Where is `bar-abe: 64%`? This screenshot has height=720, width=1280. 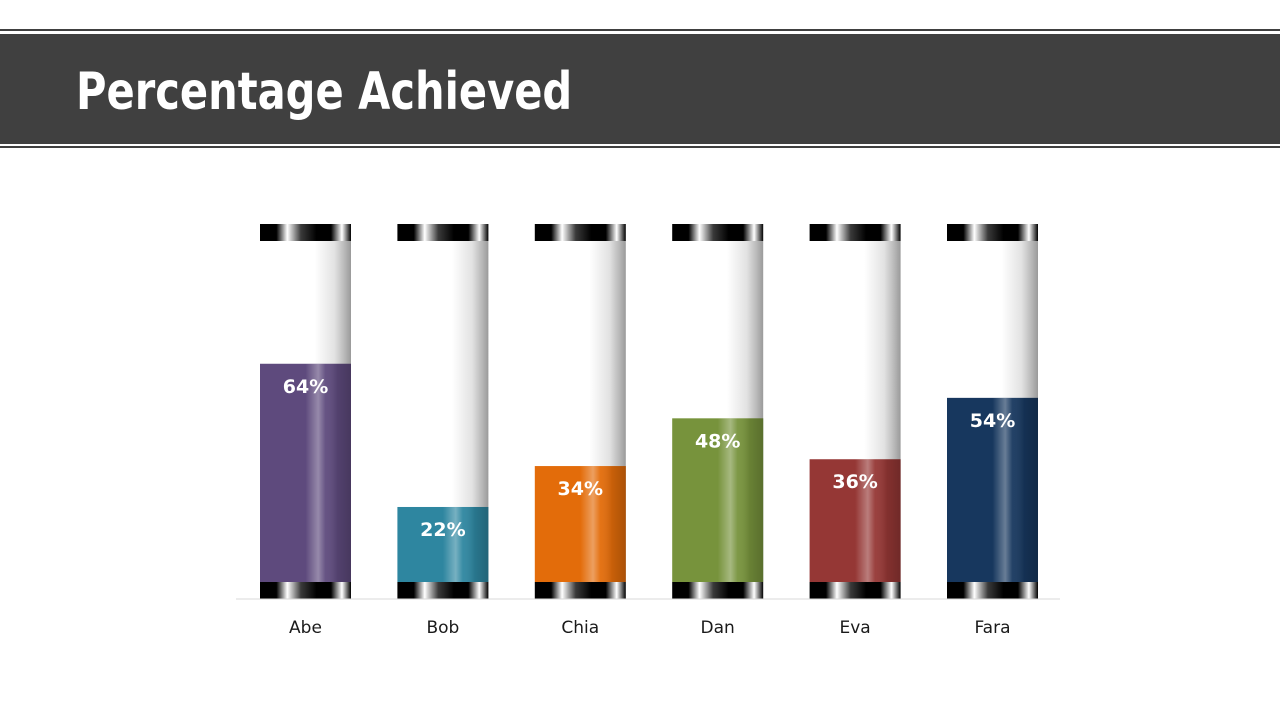
bar-abe: 64% is located at coordinates (305, 411).